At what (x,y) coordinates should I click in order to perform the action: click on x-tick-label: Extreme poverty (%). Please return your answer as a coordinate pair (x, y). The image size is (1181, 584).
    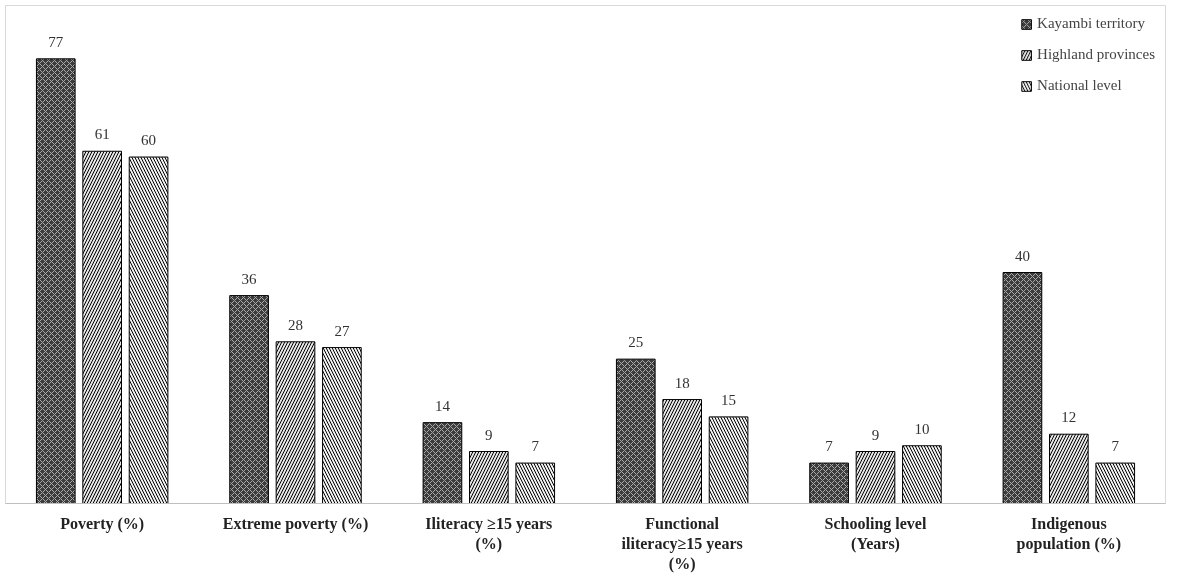
    Looking at the image, I should click on (295, 523).